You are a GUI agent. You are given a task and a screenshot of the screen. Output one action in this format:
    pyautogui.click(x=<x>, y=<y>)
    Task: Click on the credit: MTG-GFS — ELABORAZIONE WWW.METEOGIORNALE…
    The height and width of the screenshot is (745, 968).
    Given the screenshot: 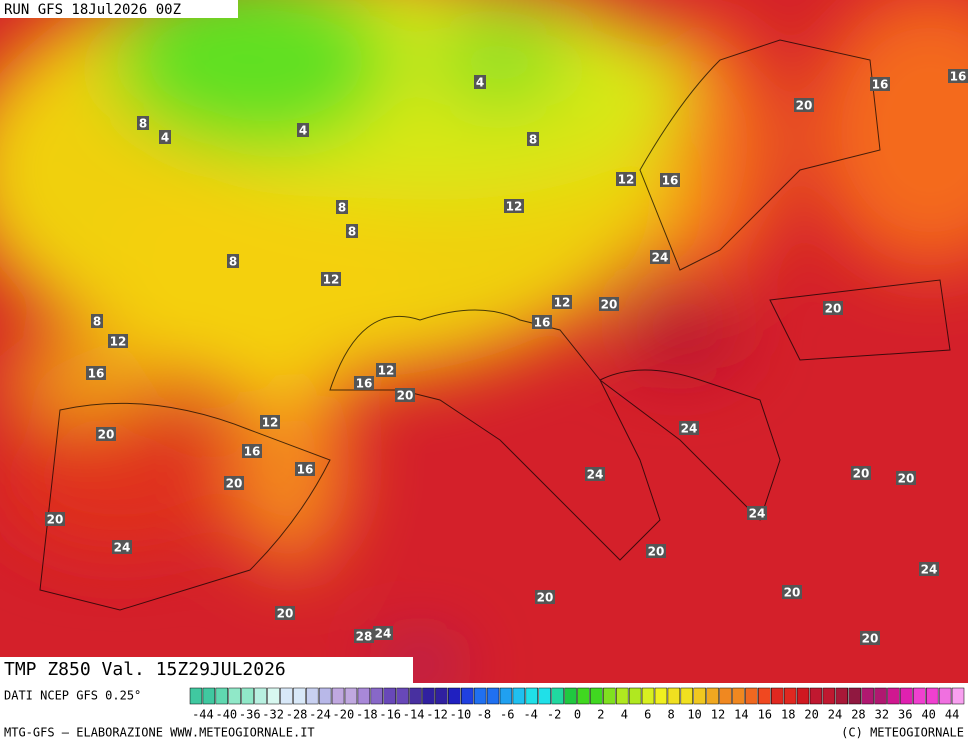 What is the action you would take?
    pyautogui.click(x=159, y=733)
    